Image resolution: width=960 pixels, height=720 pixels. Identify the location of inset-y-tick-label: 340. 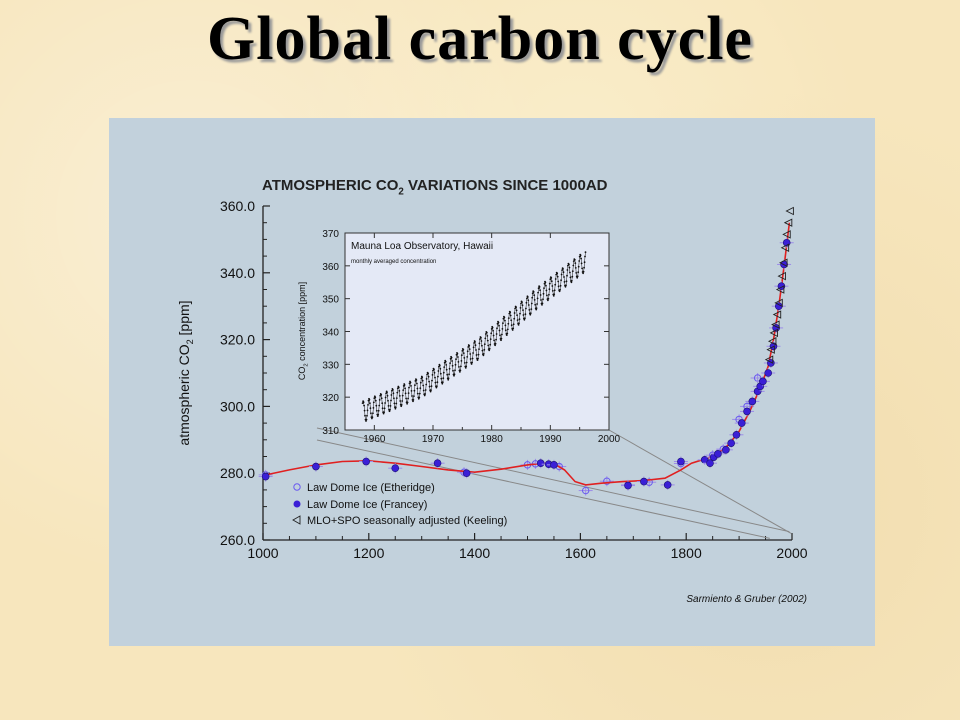
(330, 333).